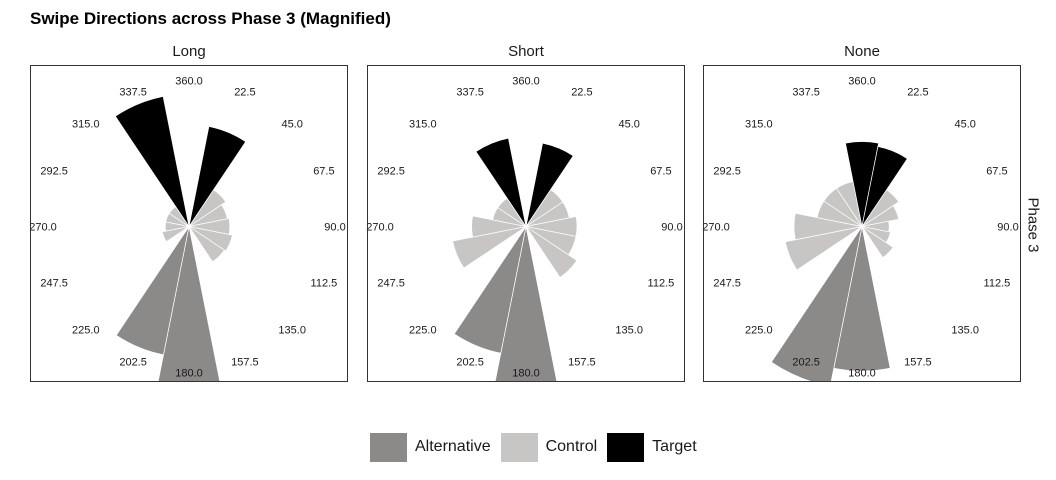  Describe the element at coordinates (86, 331) in the screenshot. I see `direction-tick-long-225_0: 225.0` at that location.